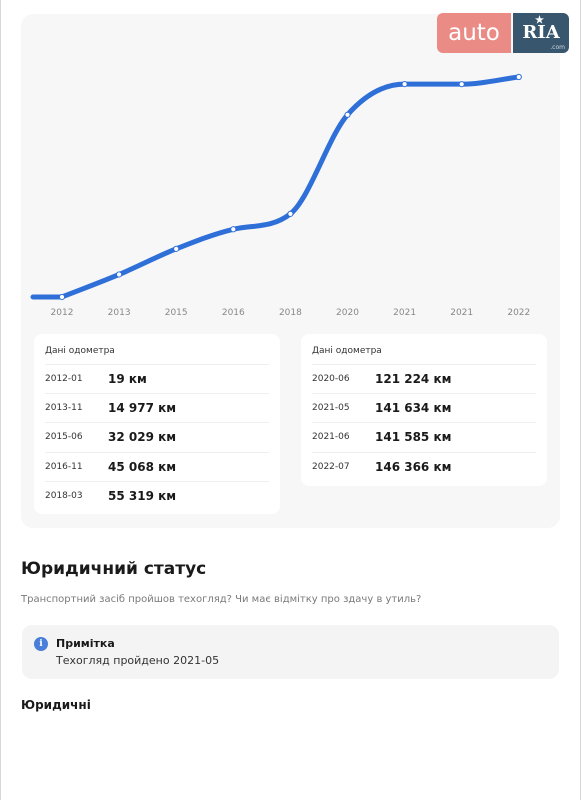 The image size is (581, 800). Describe the element at coordinates (347, 313) in the screenshot. I see `x-tick-label: 2020` at that location.